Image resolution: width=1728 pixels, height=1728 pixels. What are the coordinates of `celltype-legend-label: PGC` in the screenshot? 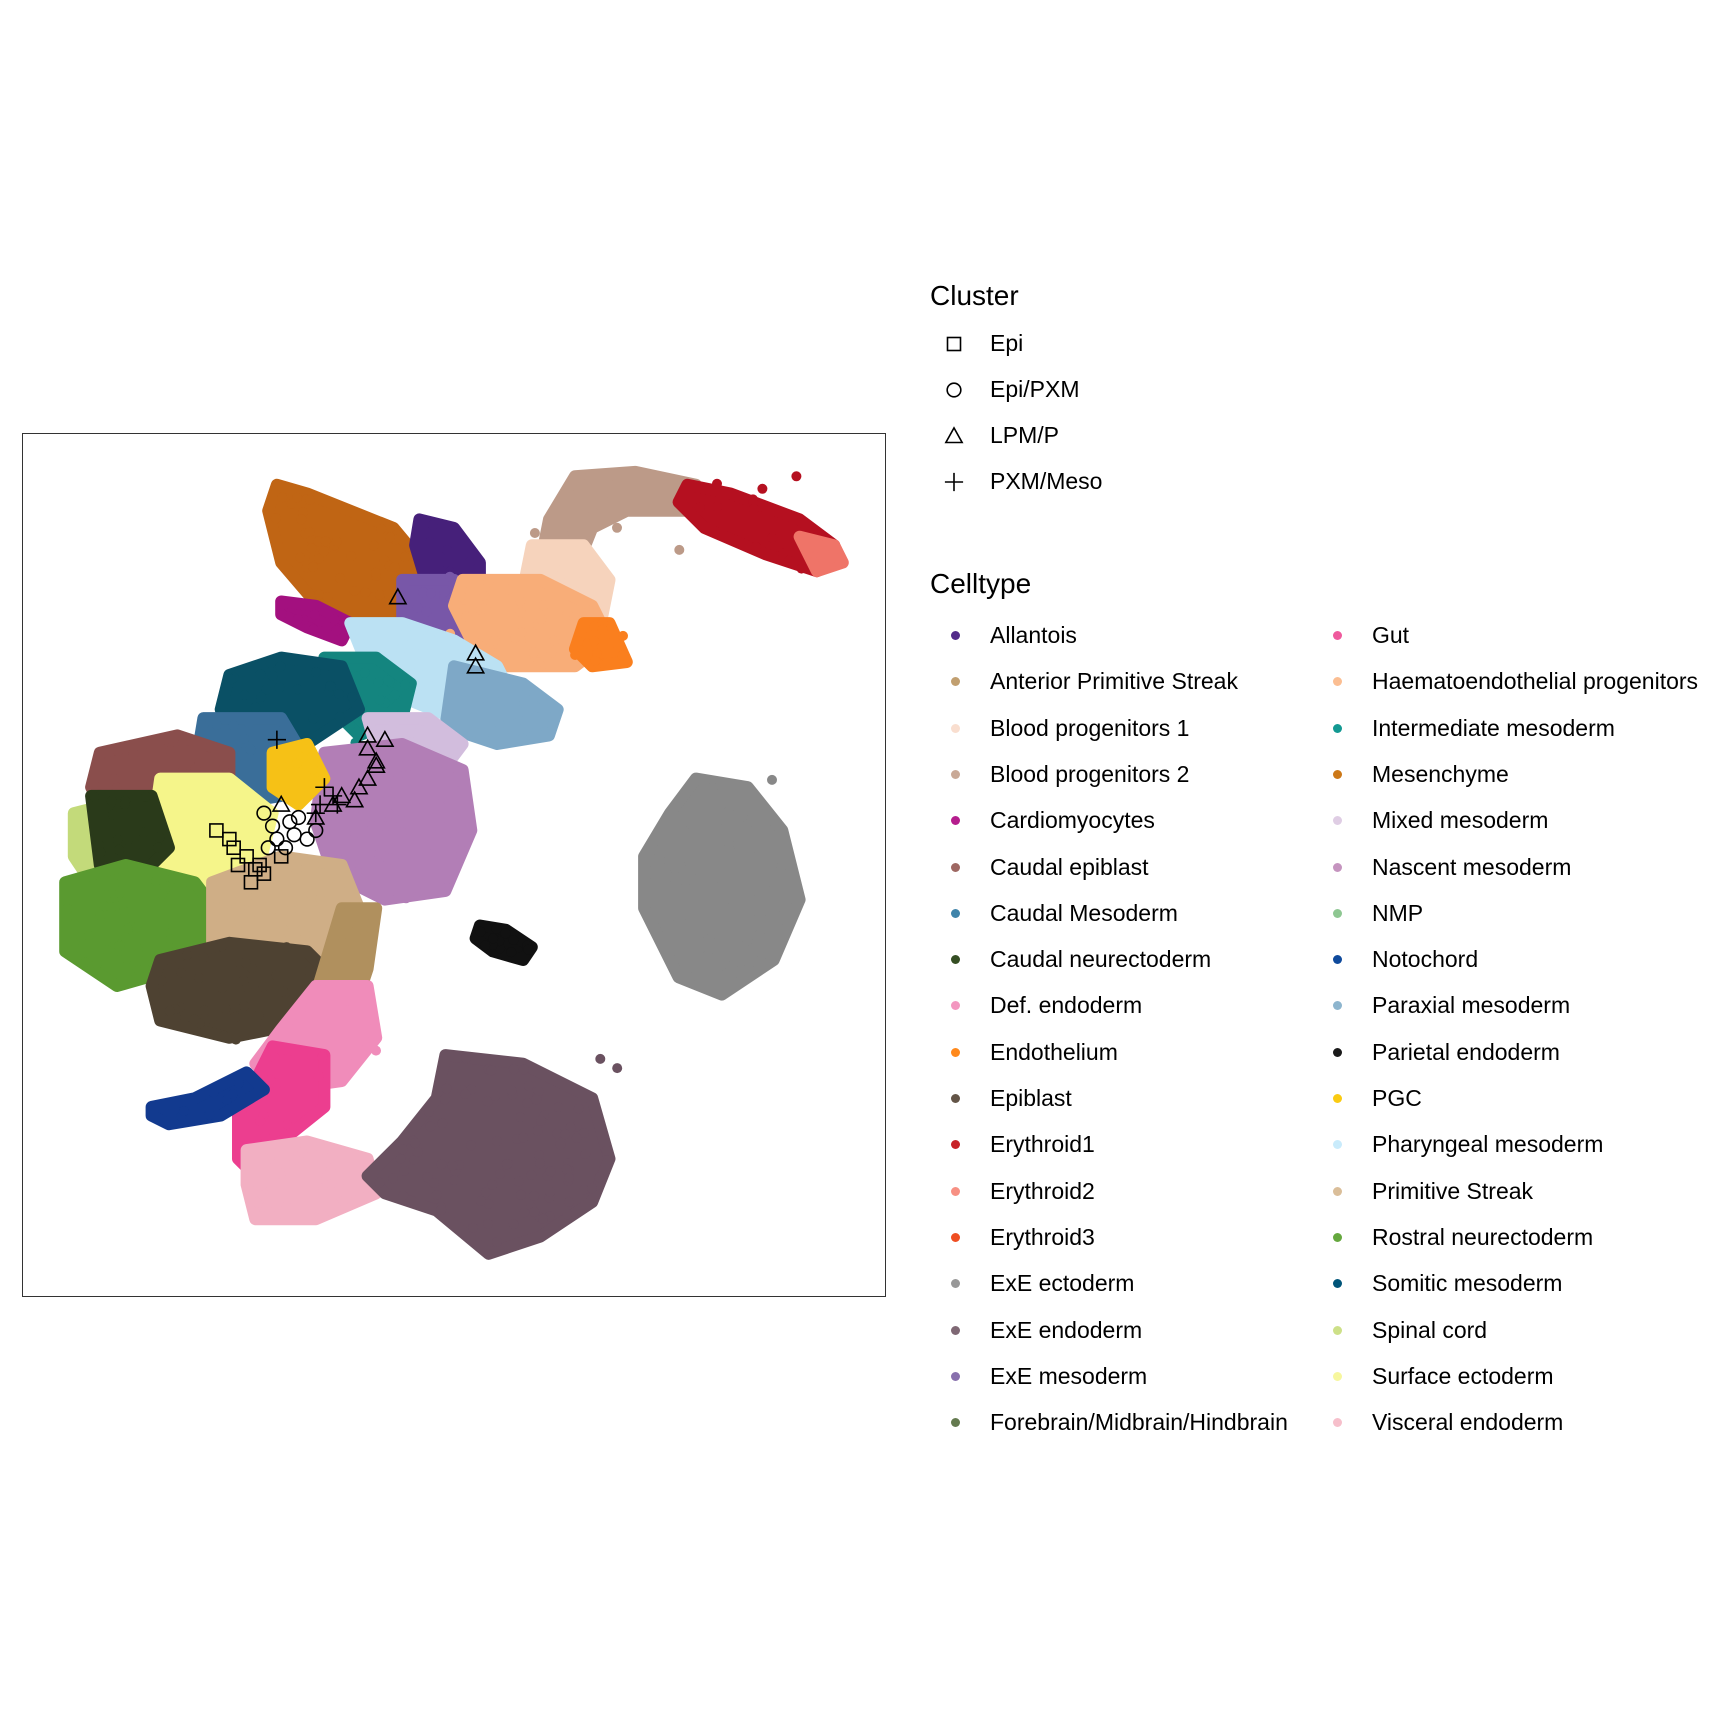 It's located at (1397, 1098).